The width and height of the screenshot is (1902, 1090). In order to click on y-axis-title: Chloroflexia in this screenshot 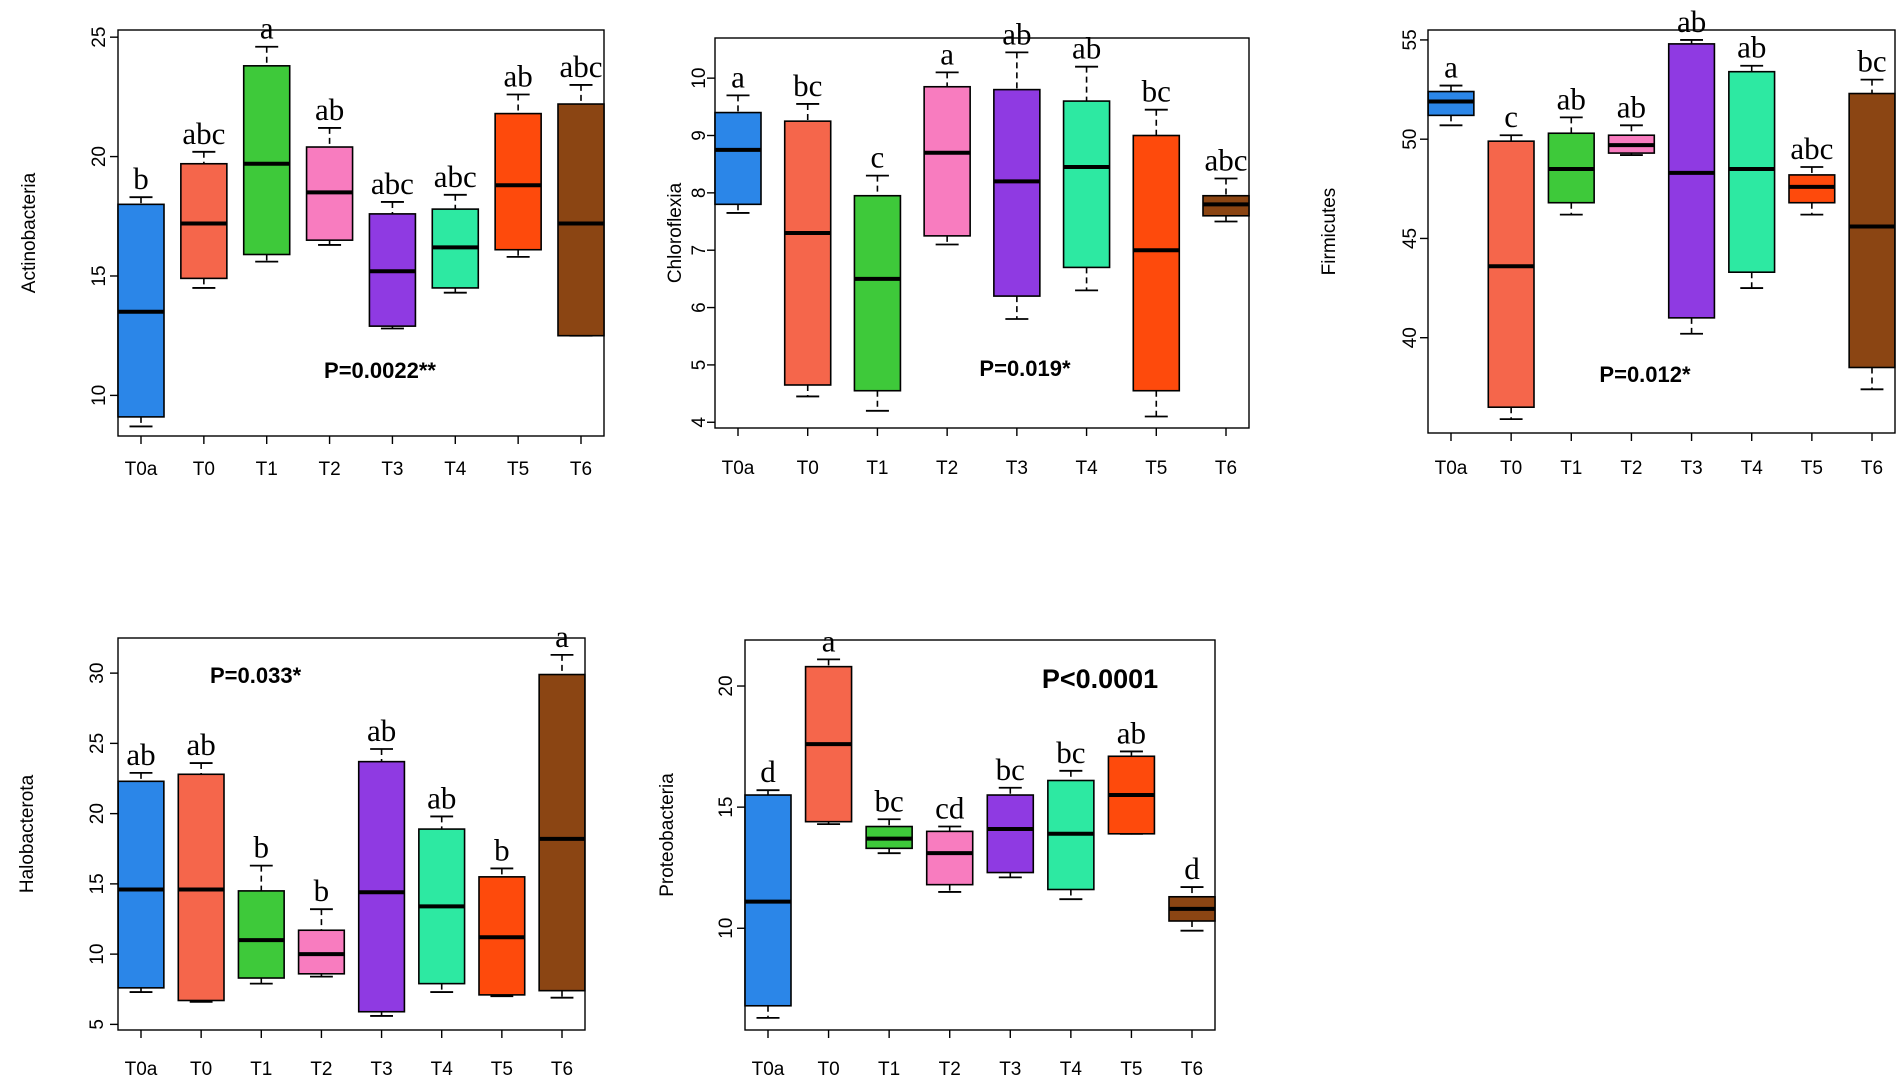, I will do `click(675, 232)`.